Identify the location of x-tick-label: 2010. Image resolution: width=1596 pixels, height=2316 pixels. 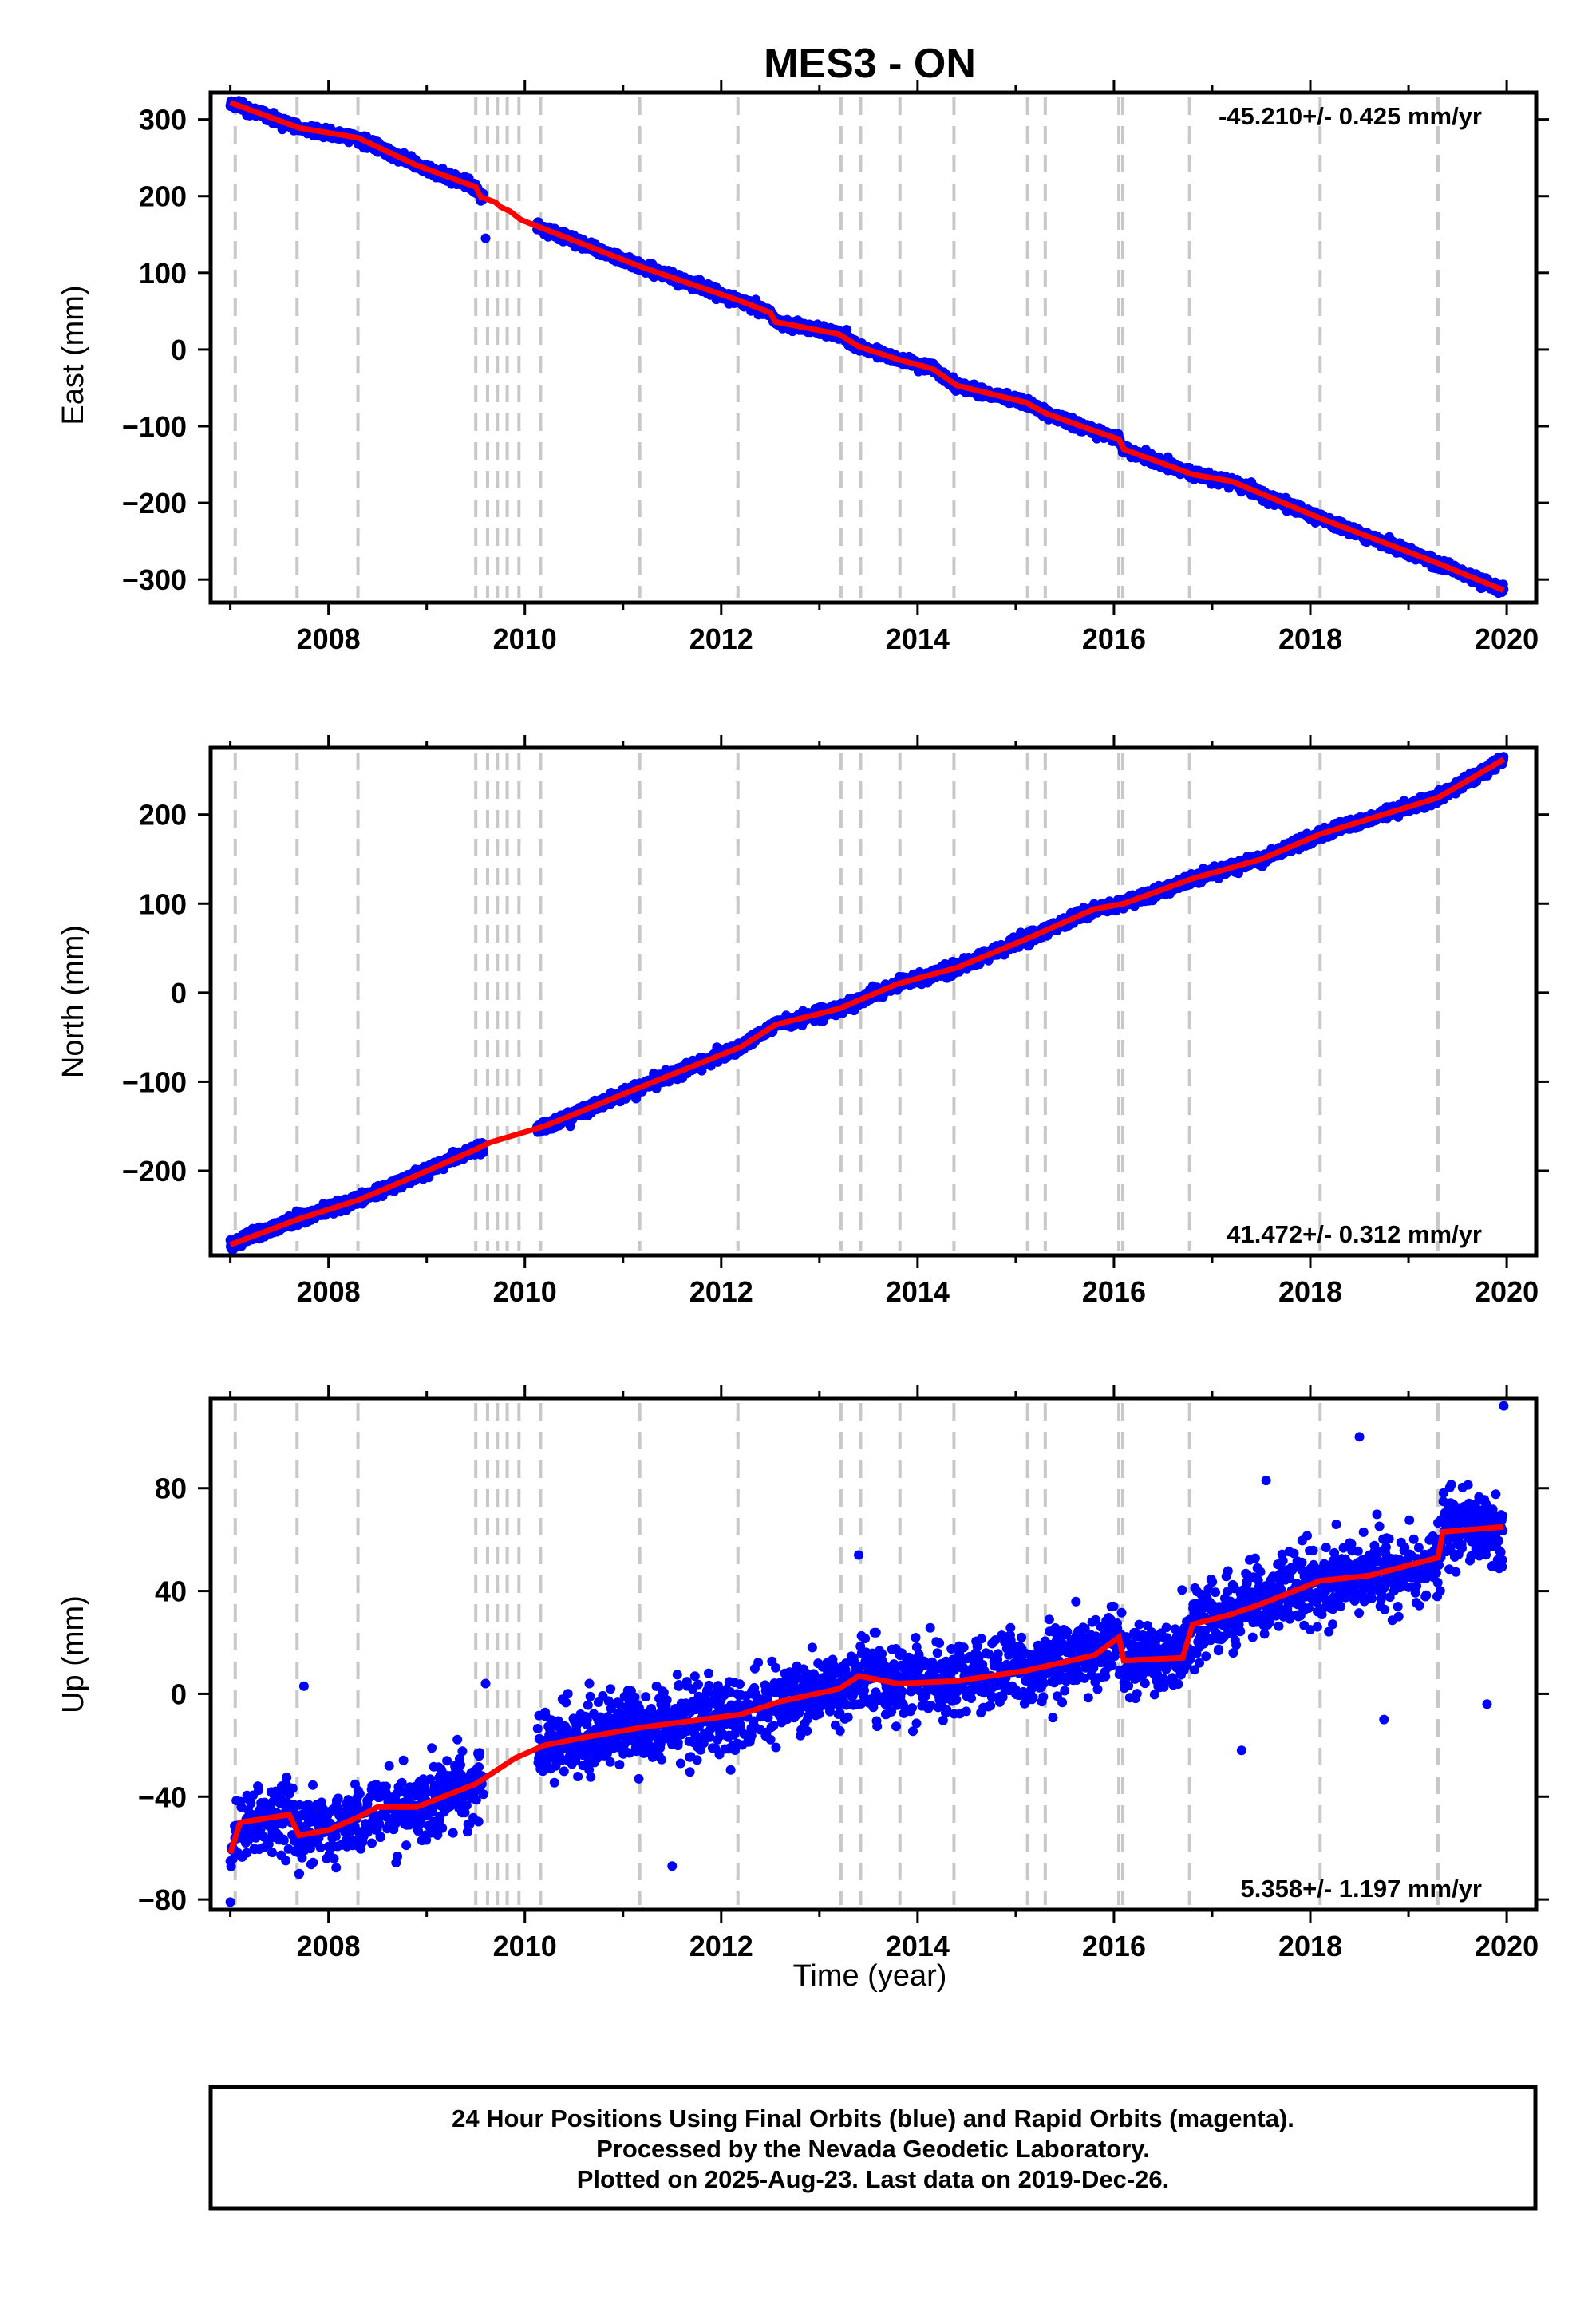
(525, 638).